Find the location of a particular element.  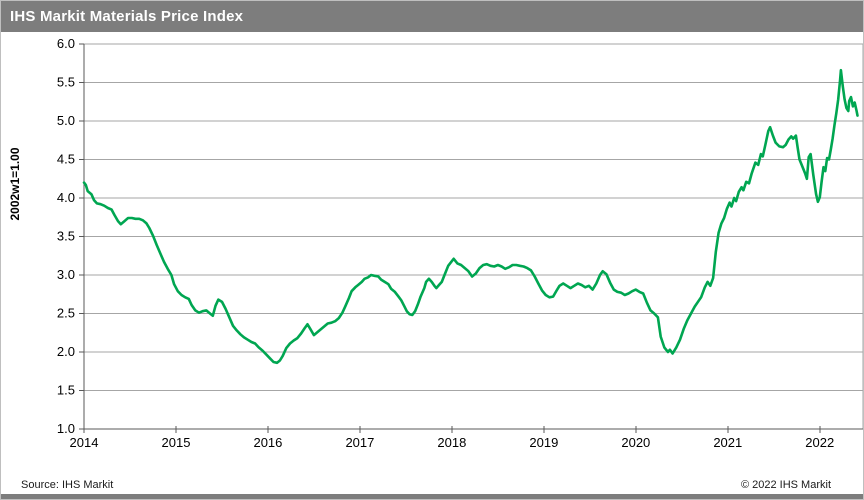

copyright-label: © 2022 IHS Markit is located at coordinates (785, 485).